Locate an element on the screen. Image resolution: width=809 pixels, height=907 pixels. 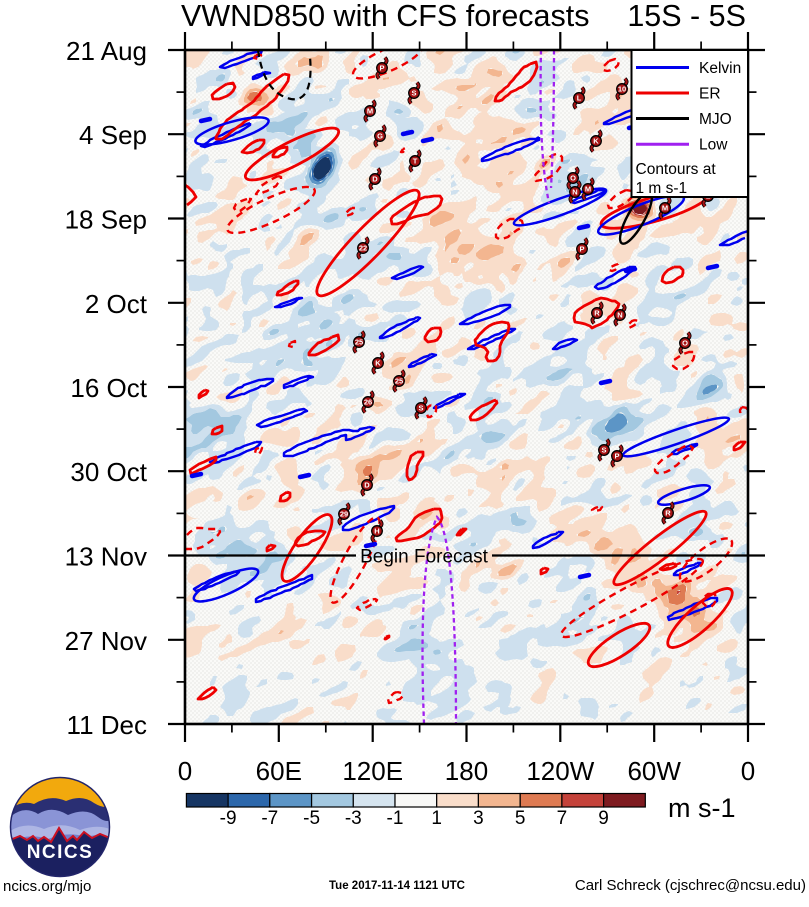
svg-text: 22 is located at coordinates (363, 248).